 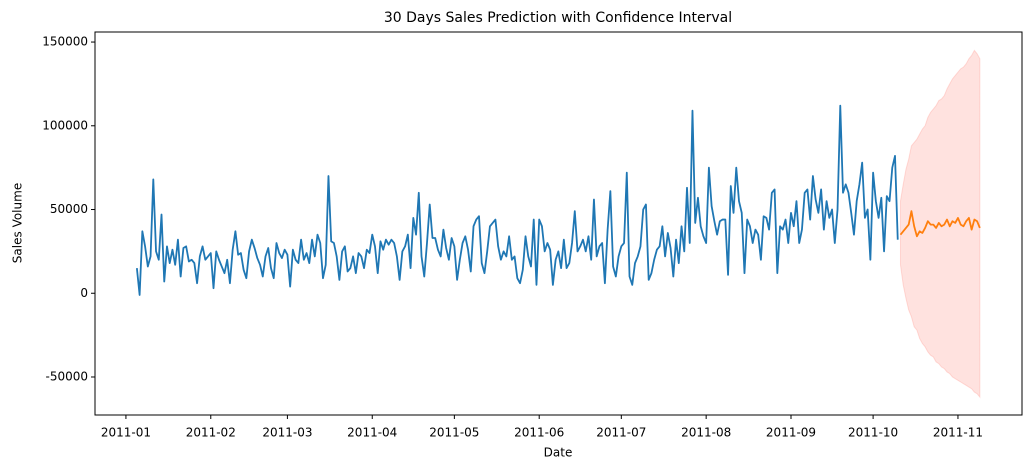 I want to click on x-tick-label: 2011-02, so click(x=211, y=433).